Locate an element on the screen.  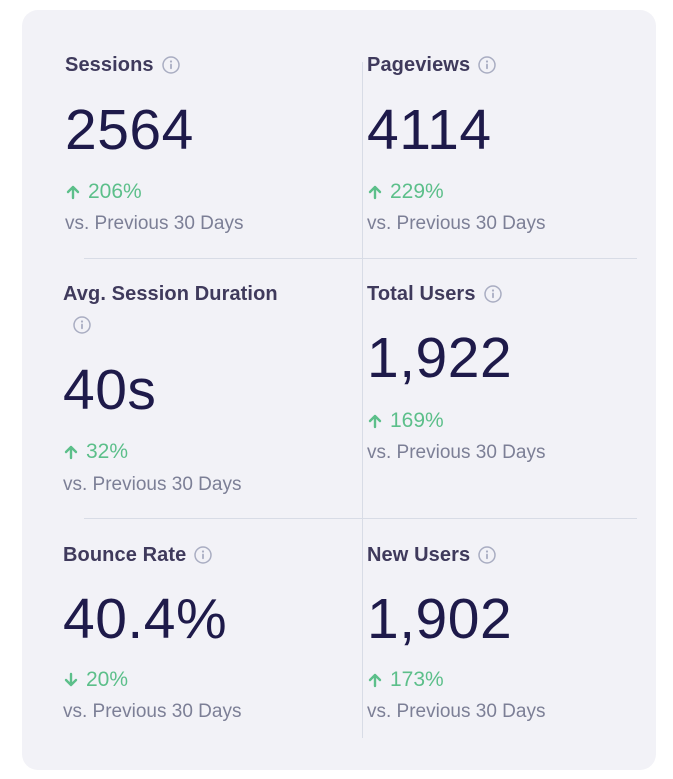
metric-change-value: 32% is located at coordinates (107, 451).